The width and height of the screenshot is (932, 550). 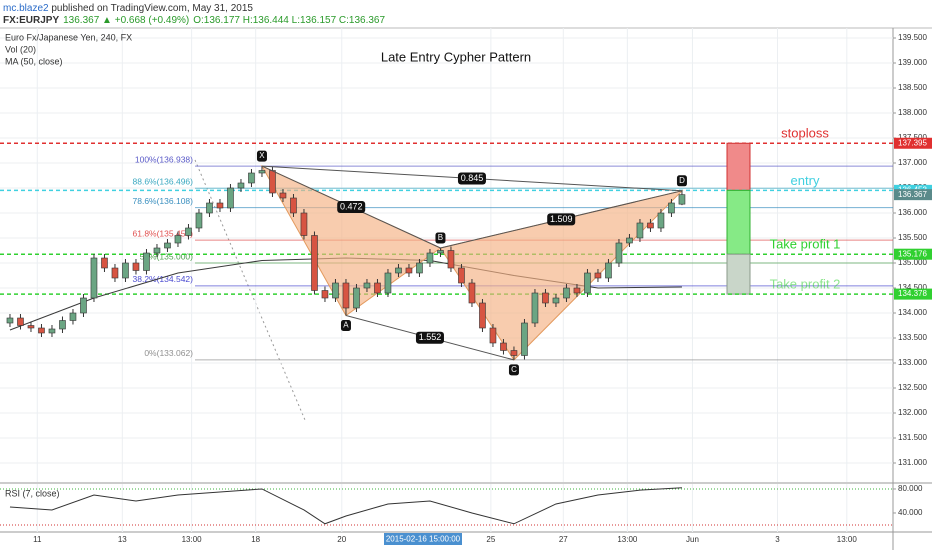 I want to click on x-tick-label: Jun, so click(x=692, y=539).